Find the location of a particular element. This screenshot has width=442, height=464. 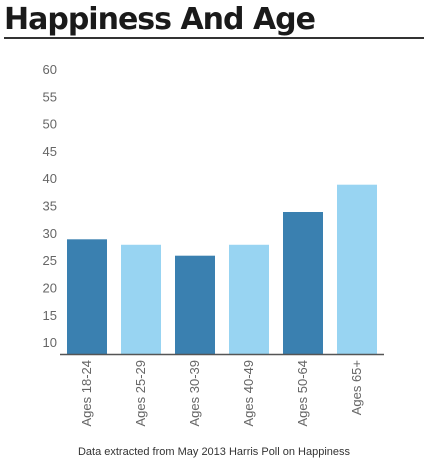

y-tick-label: 40 is located at coordinates (50, 178).